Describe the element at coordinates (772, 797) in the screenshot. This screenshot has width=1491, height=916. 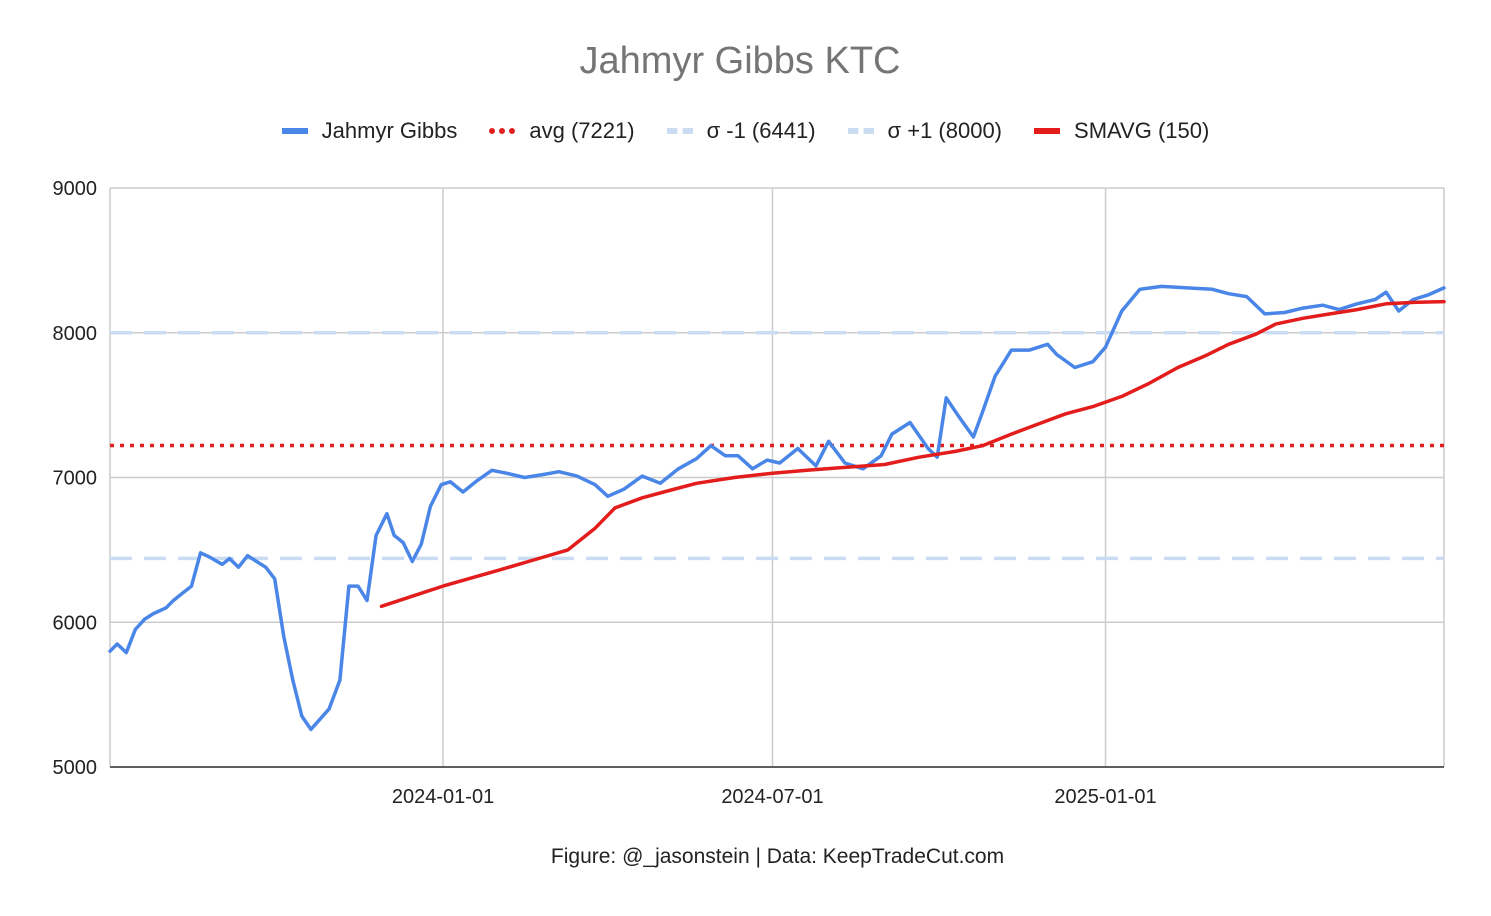
I see `x-tick-label: 2024-07-01` at that location.